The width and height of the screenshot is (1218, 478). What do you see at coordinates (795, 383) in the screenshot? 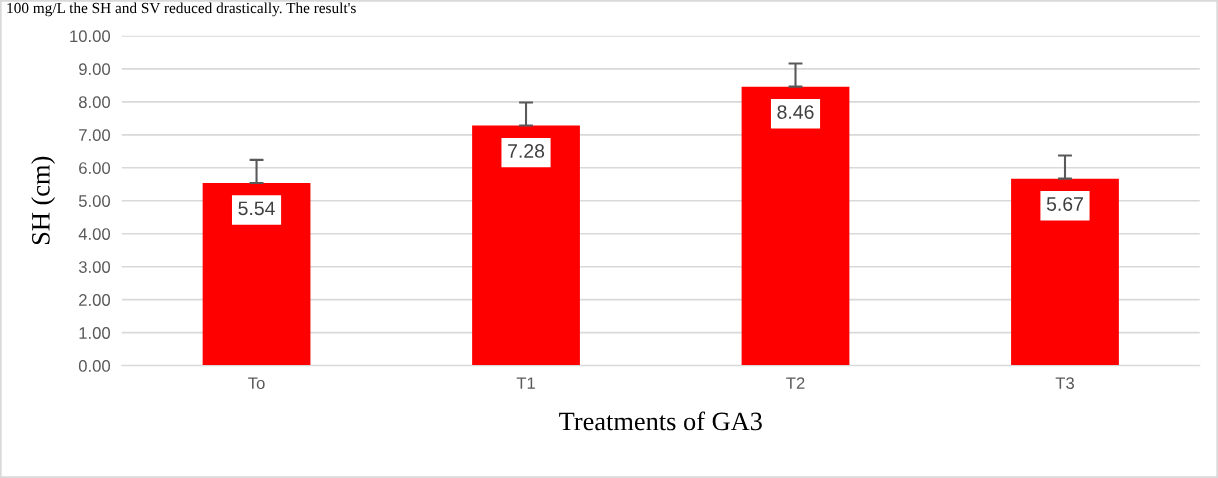
I see `x-tick-label: T2` at bounding box center [795, 383].